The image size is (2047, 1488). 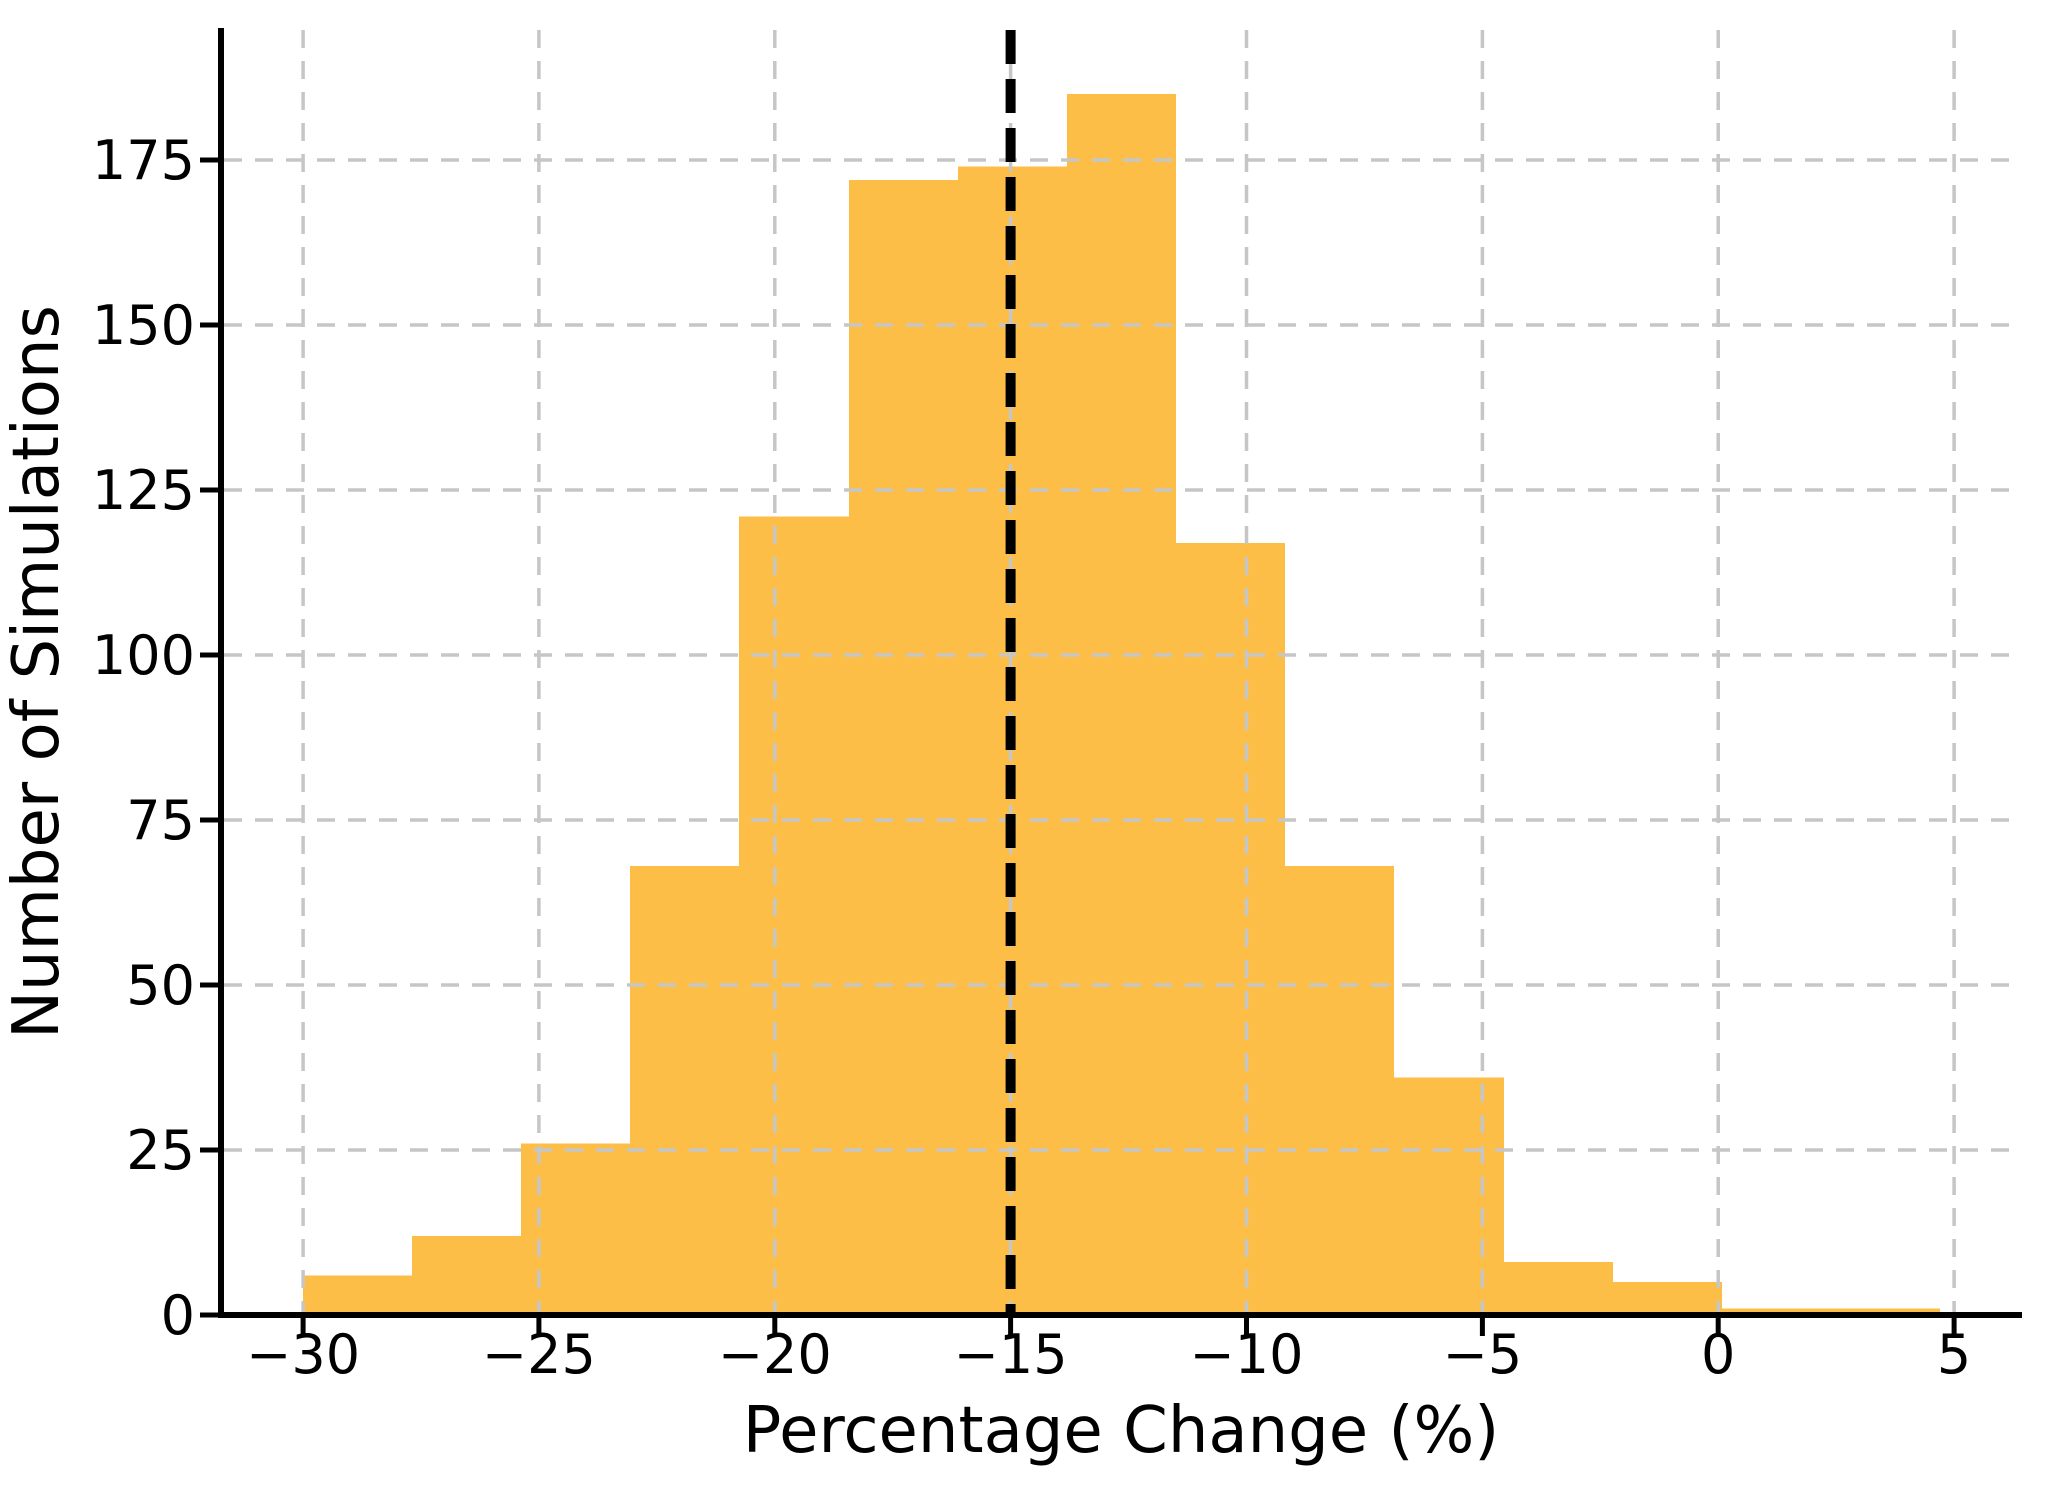 I want to click on x-axis-label: Percentage Change (%), so click(x=1121, y=1431).